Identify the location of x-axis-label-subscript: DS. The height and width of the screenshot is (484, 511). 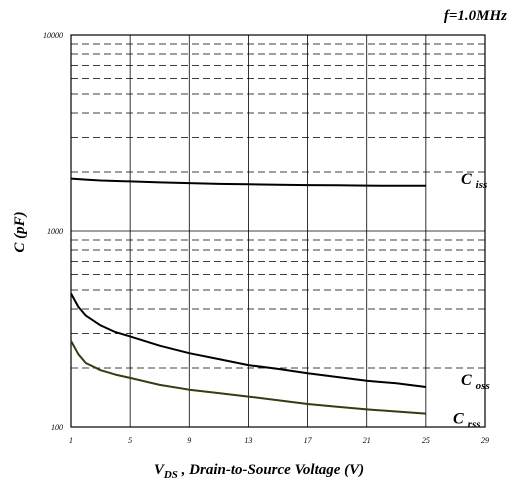
(170, 475).